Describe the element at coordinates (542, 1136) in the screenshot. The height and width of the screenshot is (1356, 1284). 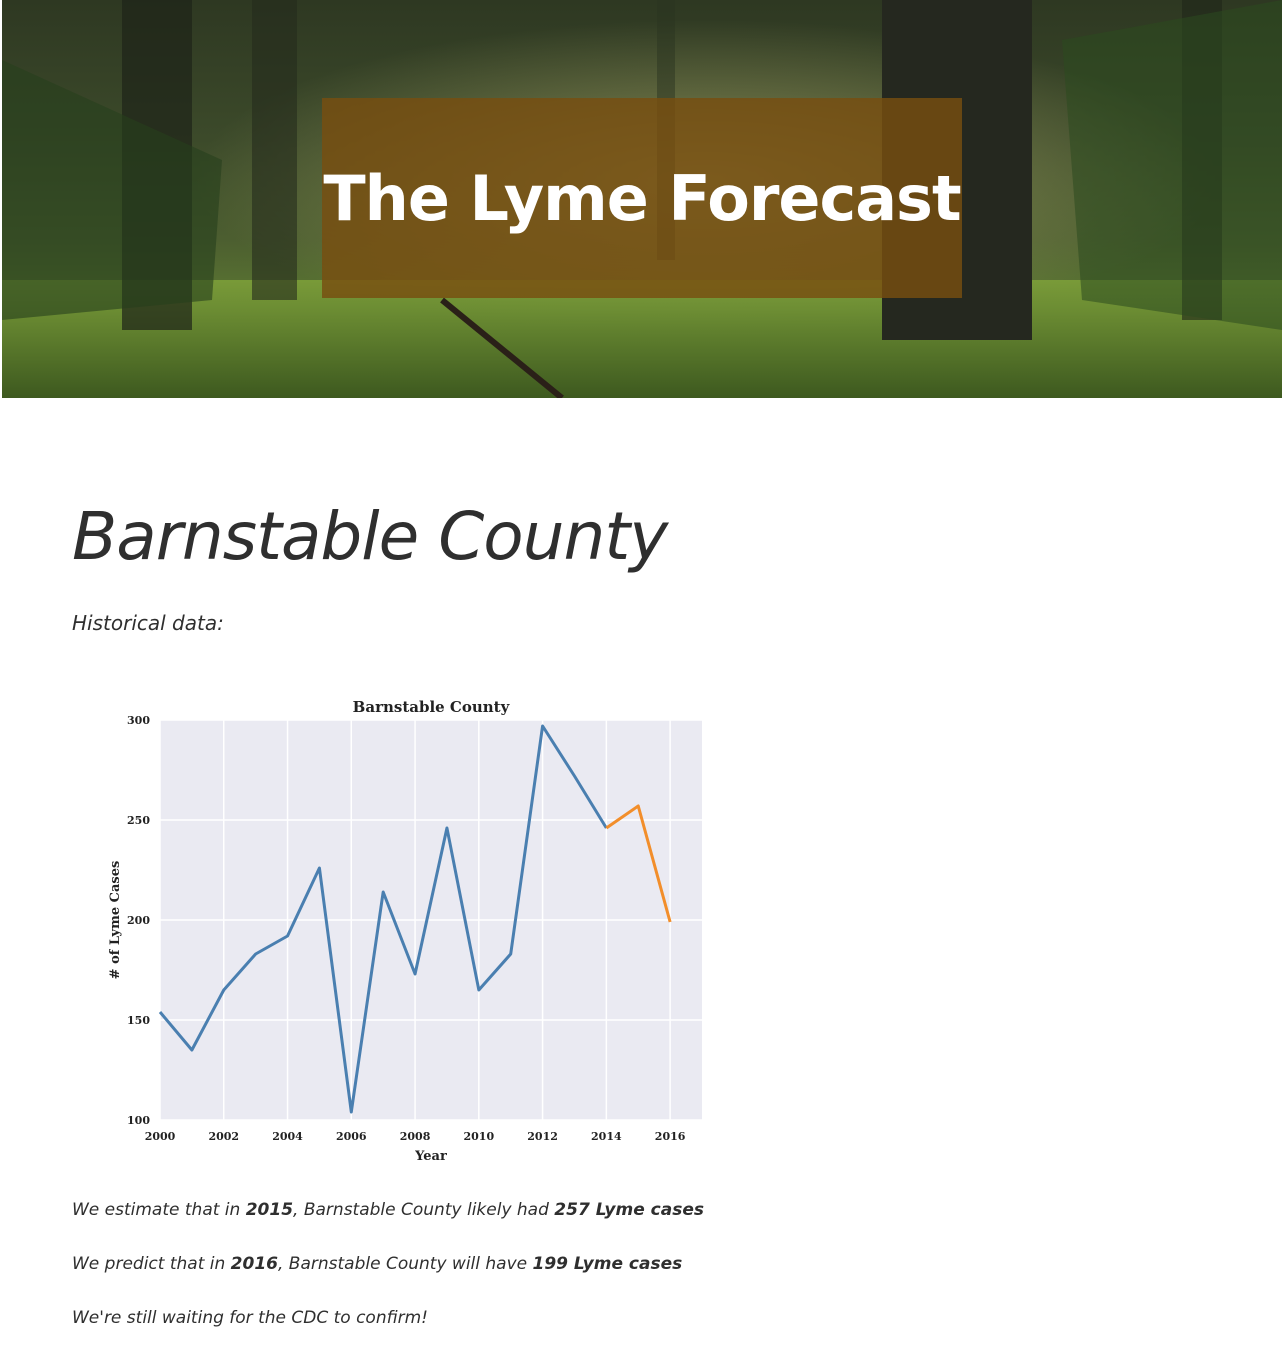
I see `x-tick-label: 2012` at that location.